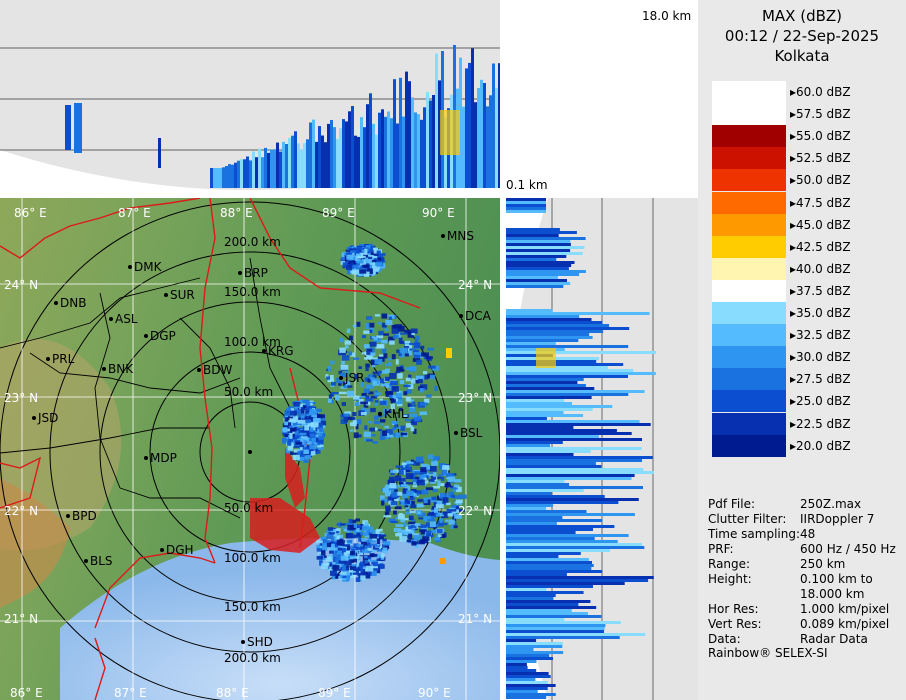 This screenshot has width=906, height=700. Describe the element at coordinates (260, 642) in the screenshot. I see `station-label: SHD` at that location.